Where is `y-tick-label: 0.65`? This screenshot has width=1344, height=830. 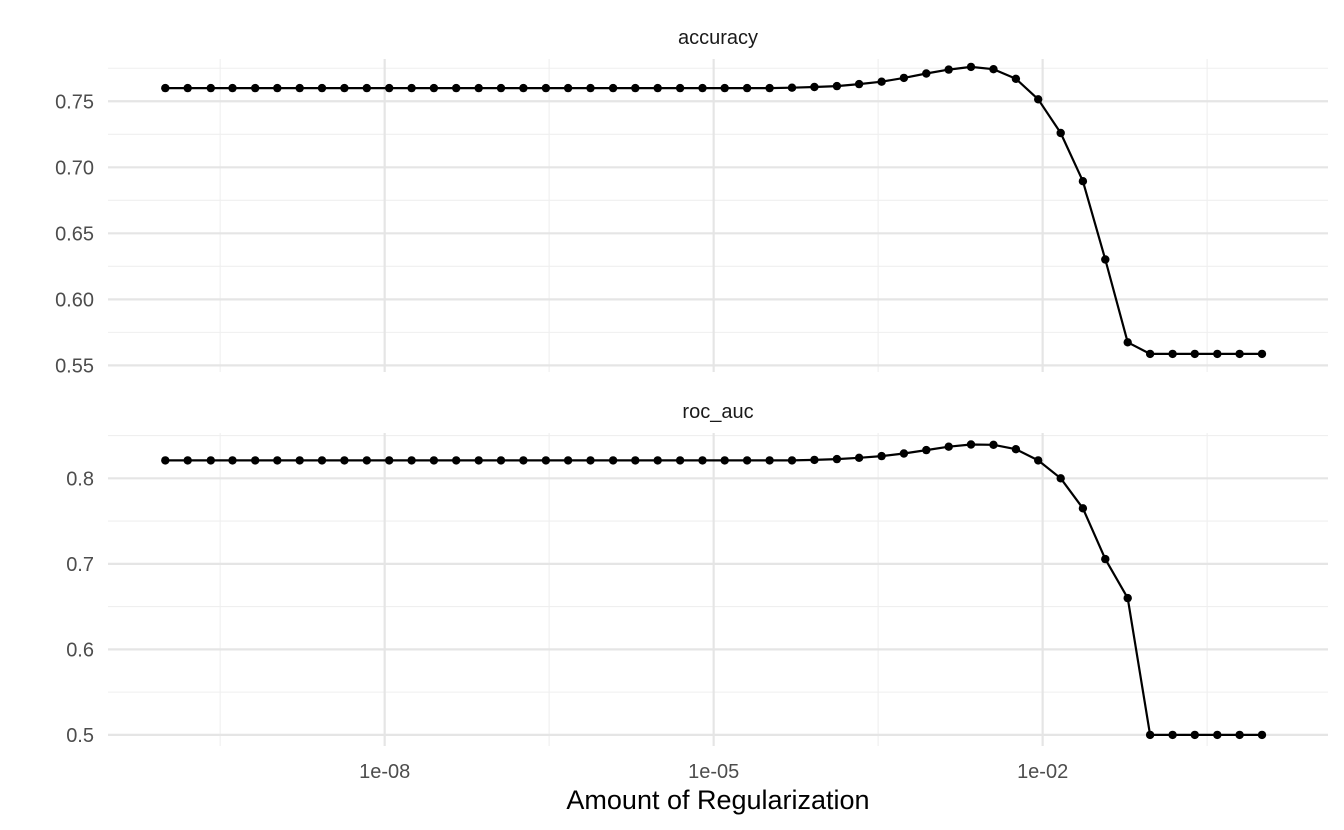
y-tick-label: 0.65 is located at coordinates (74, 234).